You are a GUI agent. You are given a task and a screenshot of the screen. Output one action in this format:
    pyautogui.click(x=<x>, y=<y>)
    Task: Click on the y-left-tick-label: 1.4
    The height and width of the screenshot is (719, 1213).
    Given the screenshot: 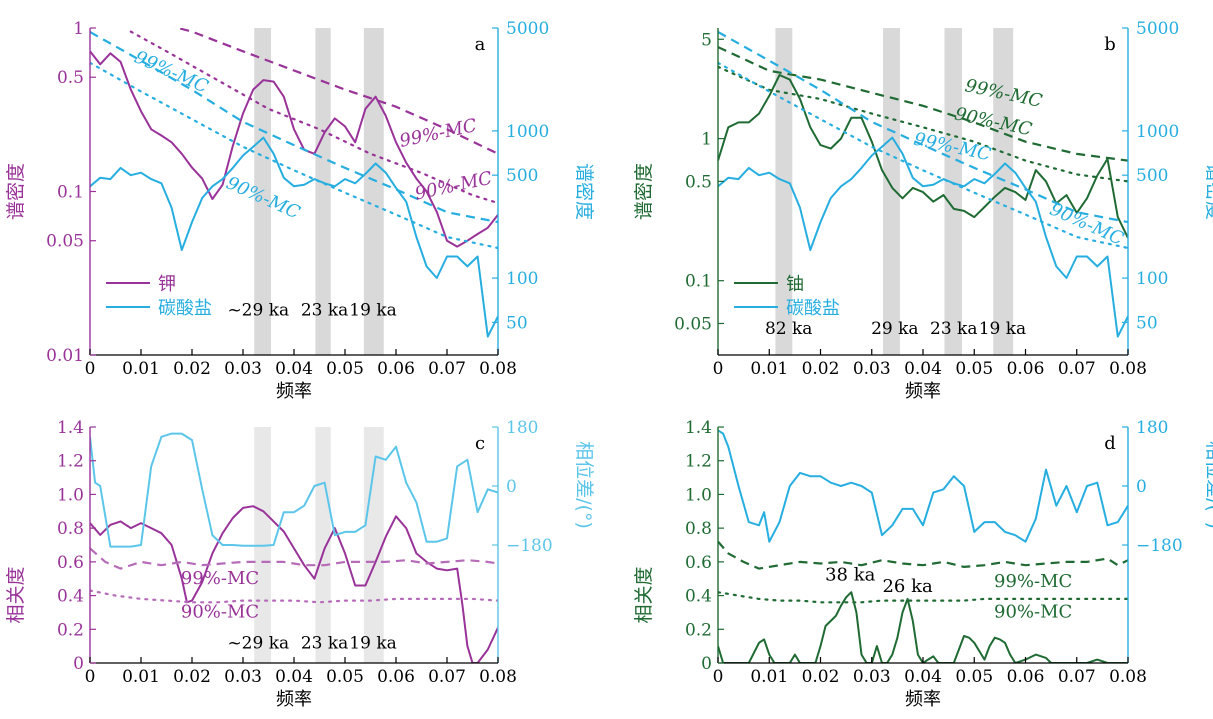 What is the action you would take?
    pyautogui.click(x=698, y=428)
    